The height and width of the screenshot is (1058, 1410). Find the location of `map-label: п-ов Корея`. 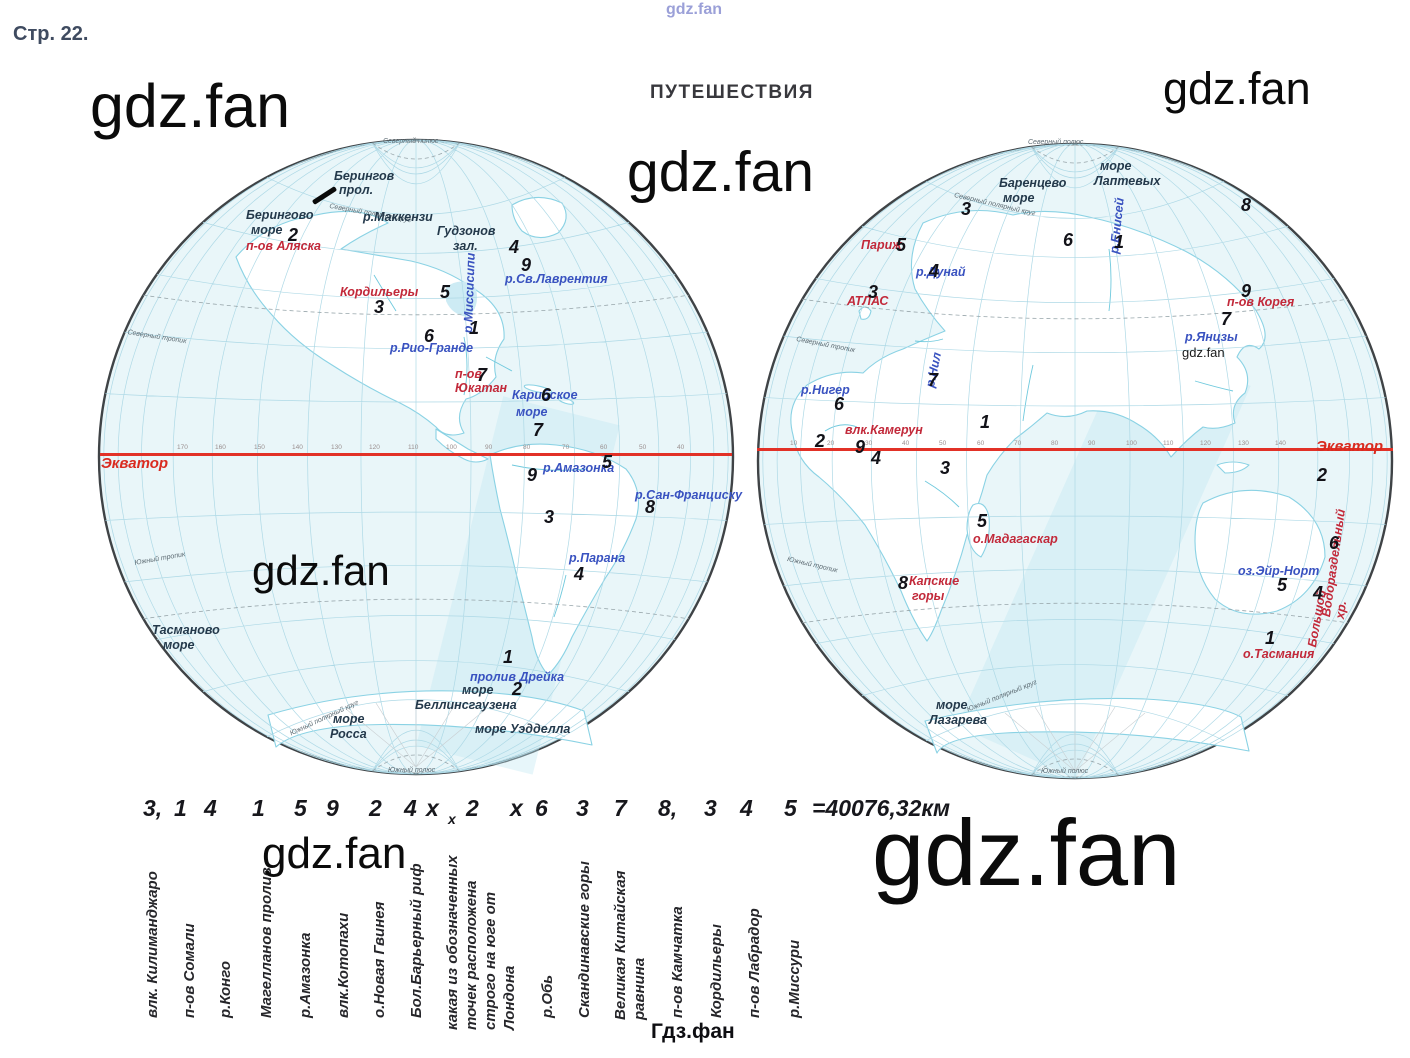

map-label: п-ов Корея is located at coordinates (1261, 302).